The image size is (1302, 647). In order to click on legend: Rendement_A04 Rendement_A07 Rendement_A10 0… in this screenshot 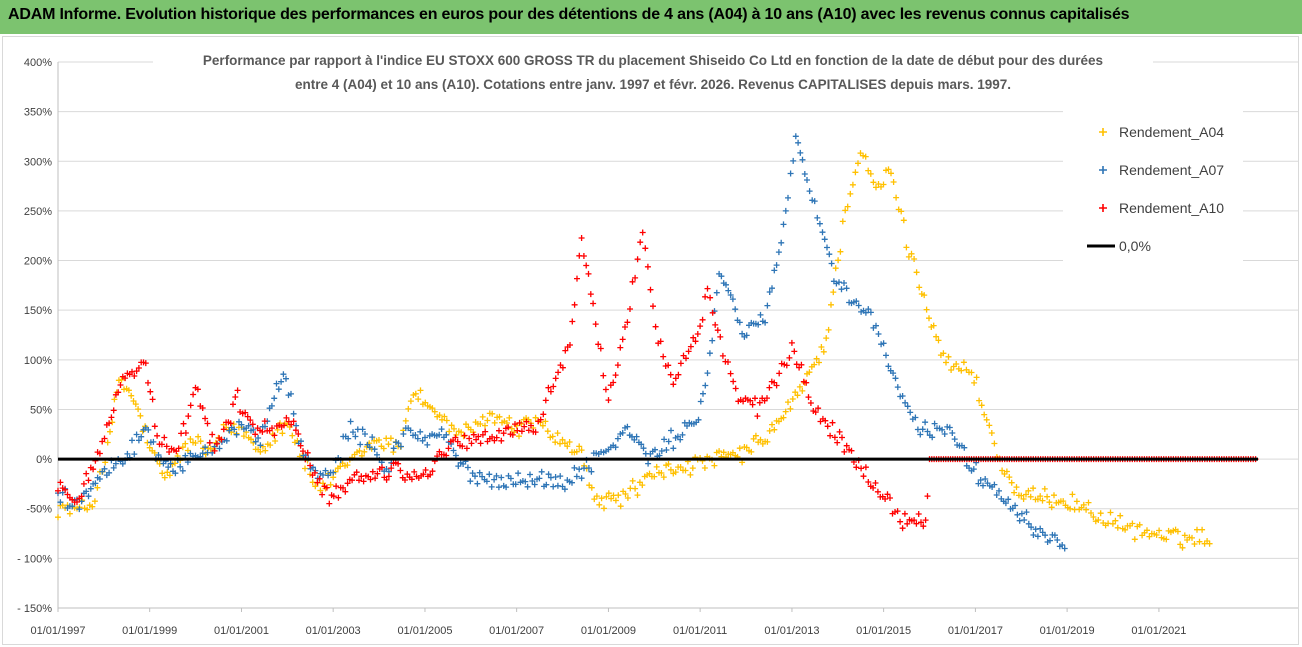, I will do `click(1153, 185)`.